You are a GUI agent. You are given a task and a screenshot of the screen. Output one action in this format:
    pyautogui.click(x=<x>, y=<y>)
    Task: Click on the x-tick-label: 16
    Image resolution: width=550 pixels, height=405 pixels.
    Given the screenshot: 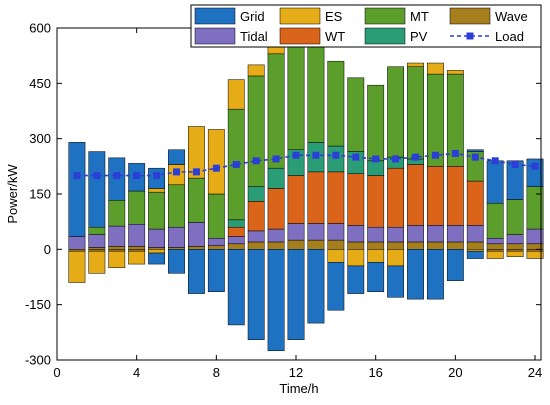 What is the action you would take?
    pyautogui.click(x=375, y=372)
    